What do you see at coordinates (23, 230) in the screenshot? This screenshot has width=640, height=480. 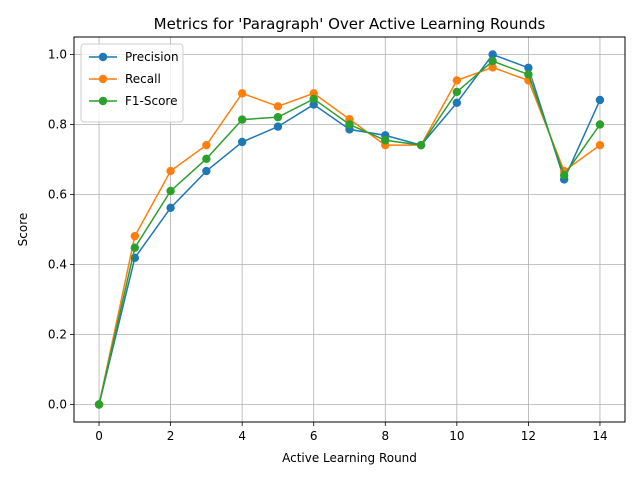 I see `y-axis-label: Score` at bounding box center [23, 230].